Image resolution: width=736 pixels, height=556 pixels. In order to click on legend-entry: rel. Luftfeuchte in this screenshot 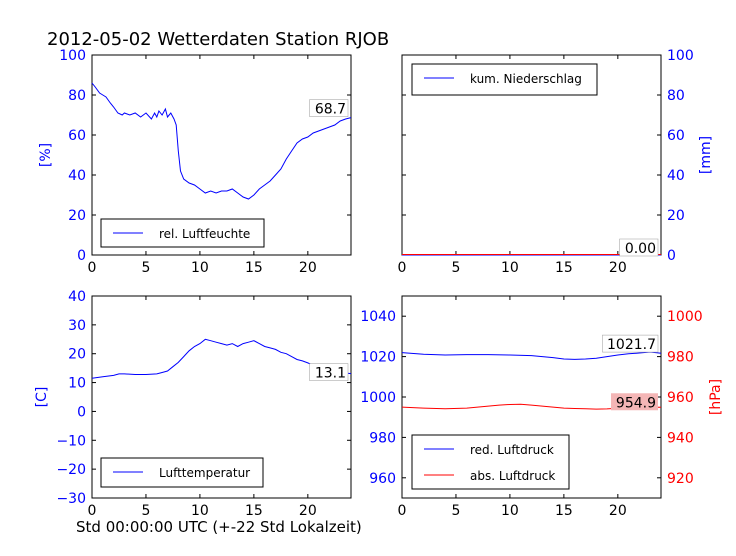, I will do `click(204, 234)`.